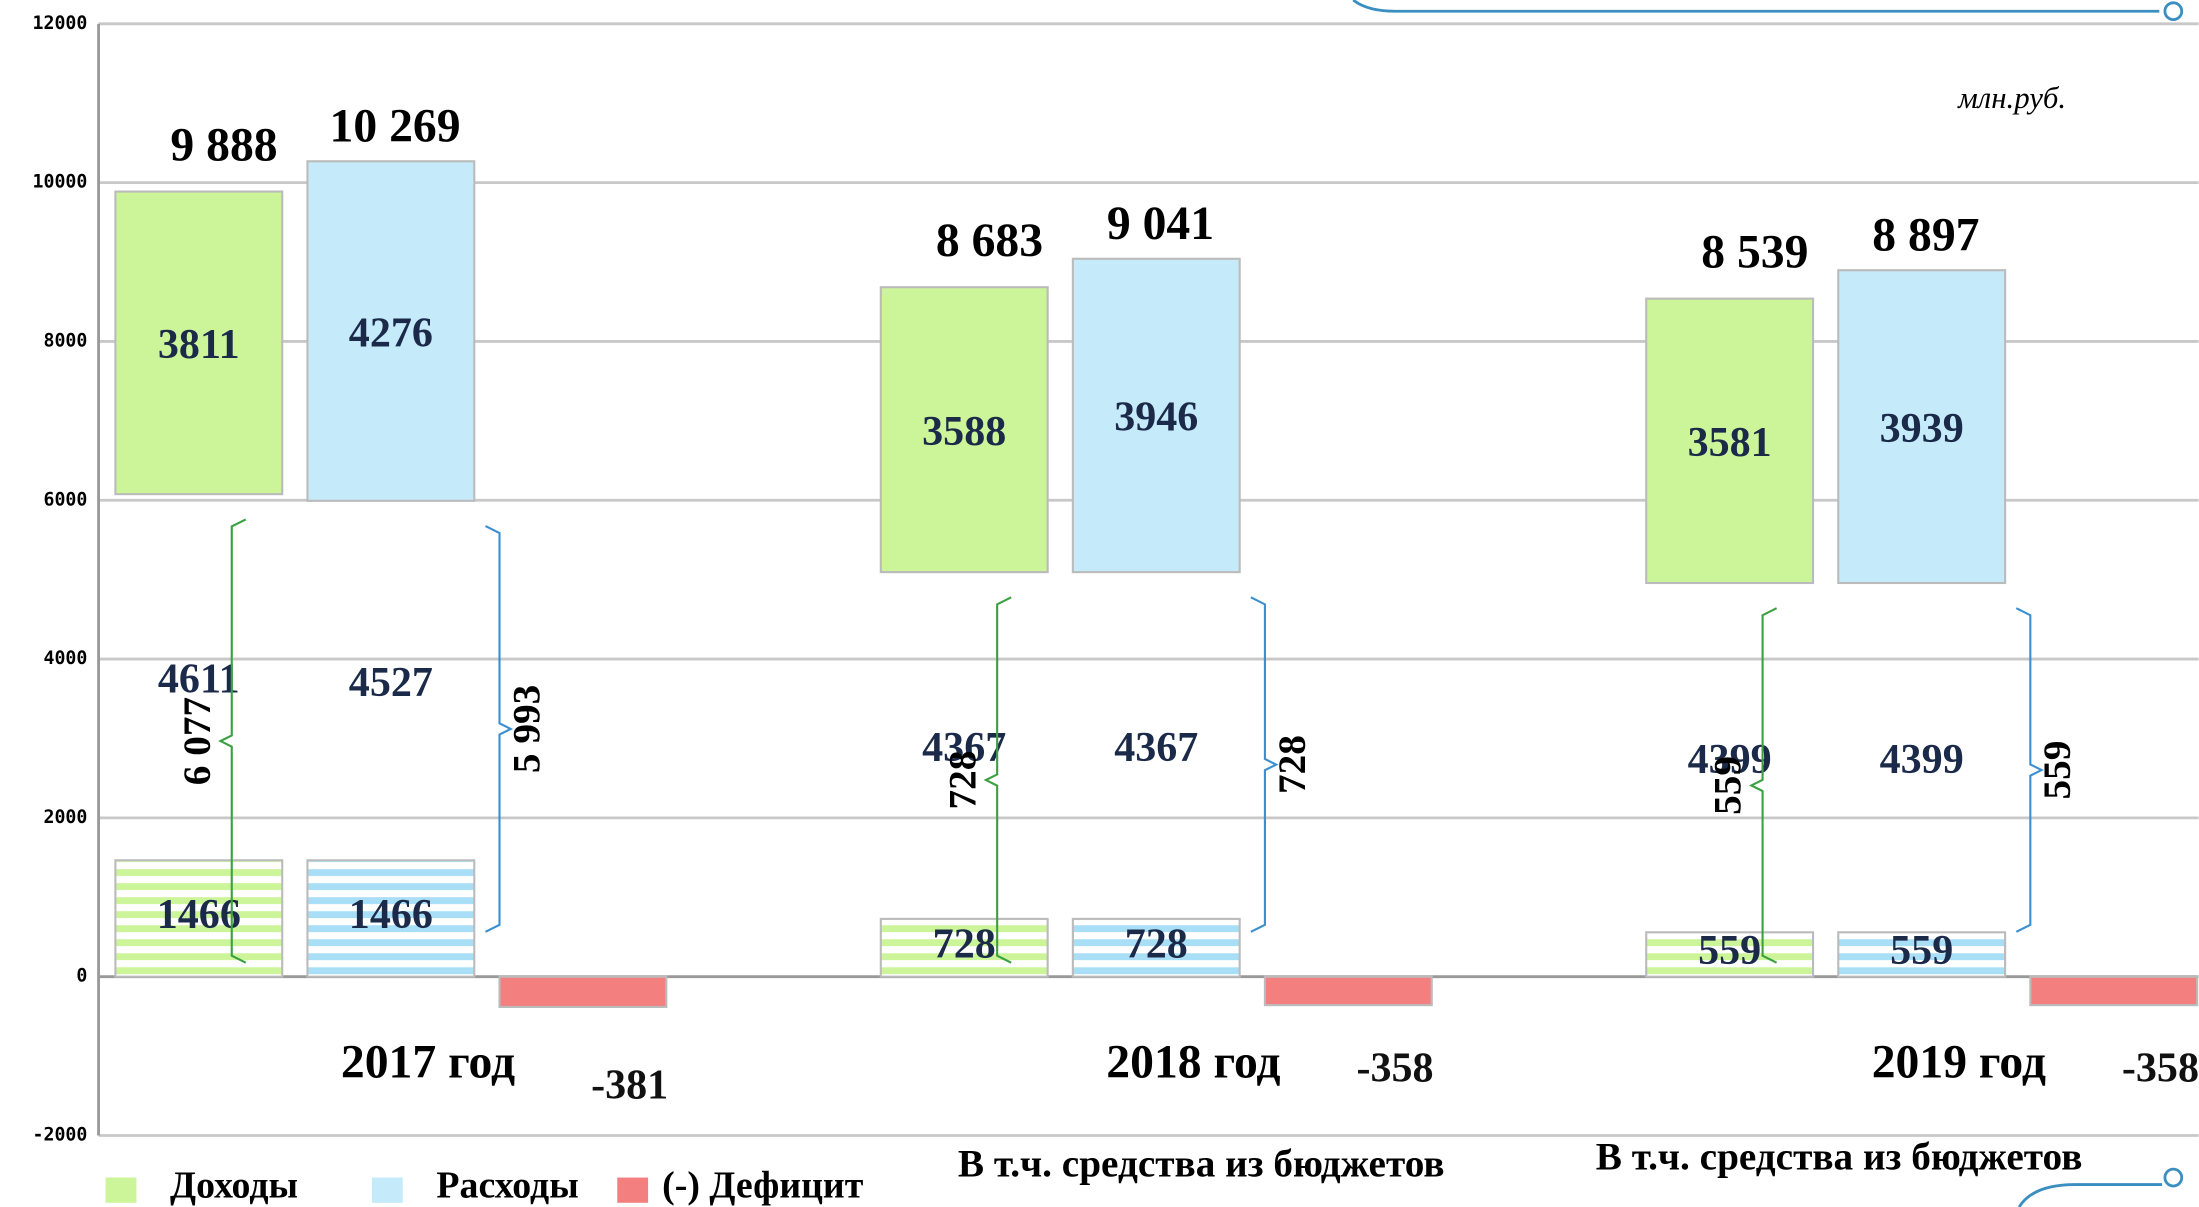  I want to click on y-tick-label: -2000, so click(60, 1135).